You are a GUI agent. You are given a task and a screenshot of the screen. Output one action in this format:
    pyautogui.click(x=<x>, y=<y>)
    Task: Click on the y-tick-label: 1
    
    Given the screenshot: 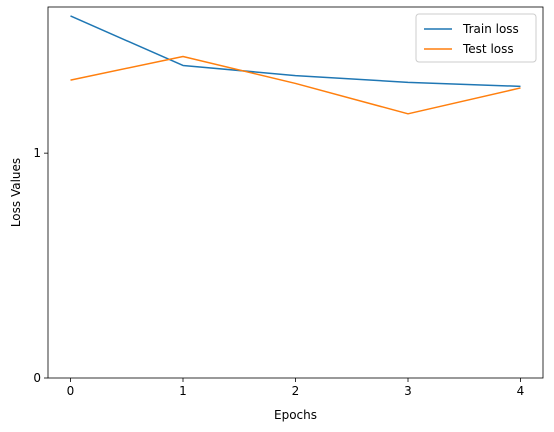 What is the action you would take?
    pyautogui.click(x=37, y=153)
    